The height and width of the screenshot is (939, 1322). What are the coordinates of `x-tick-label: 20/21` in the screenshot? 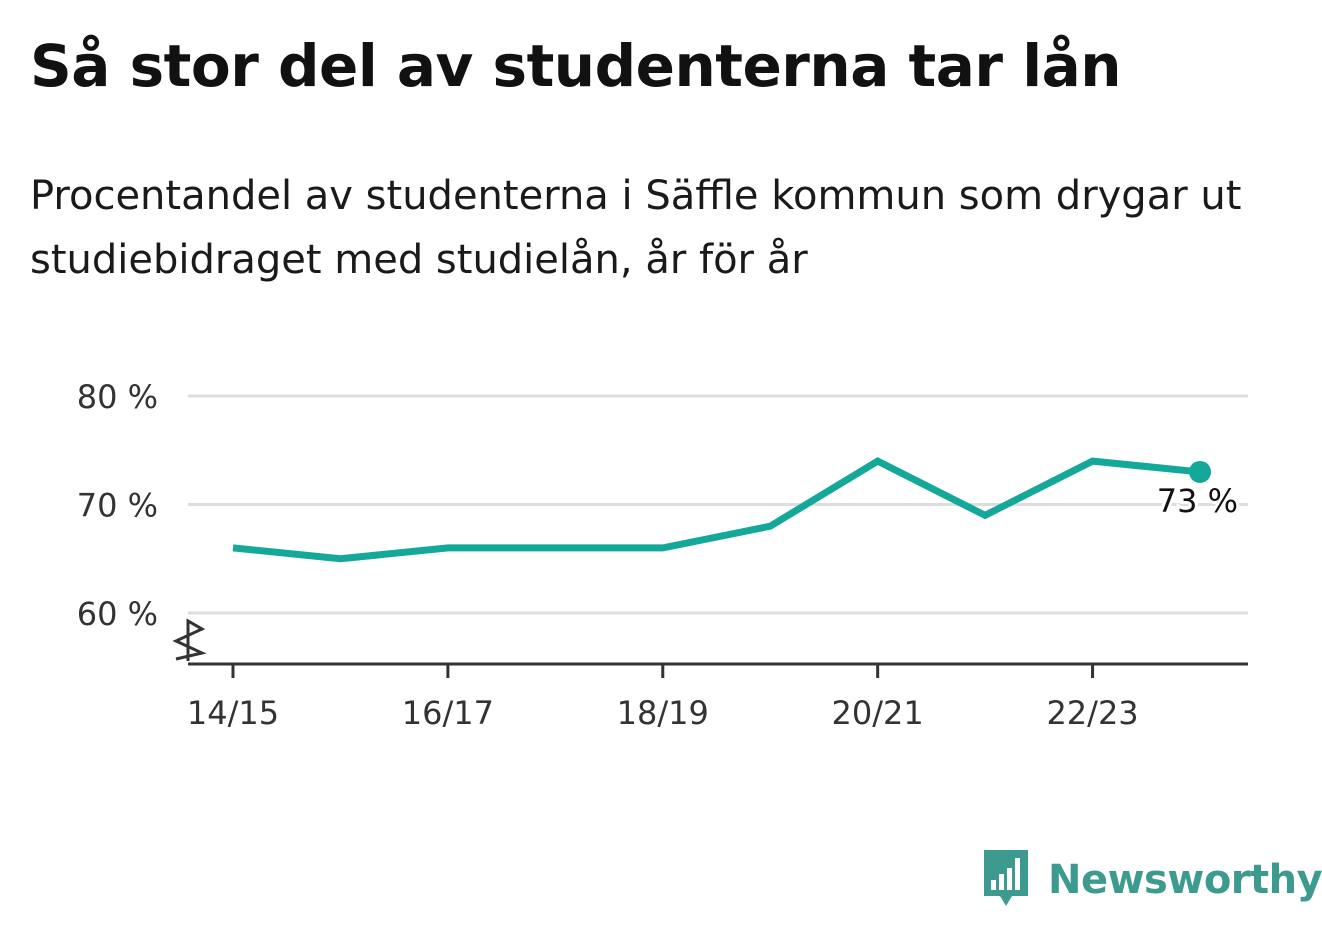 It's located at (878, 713).